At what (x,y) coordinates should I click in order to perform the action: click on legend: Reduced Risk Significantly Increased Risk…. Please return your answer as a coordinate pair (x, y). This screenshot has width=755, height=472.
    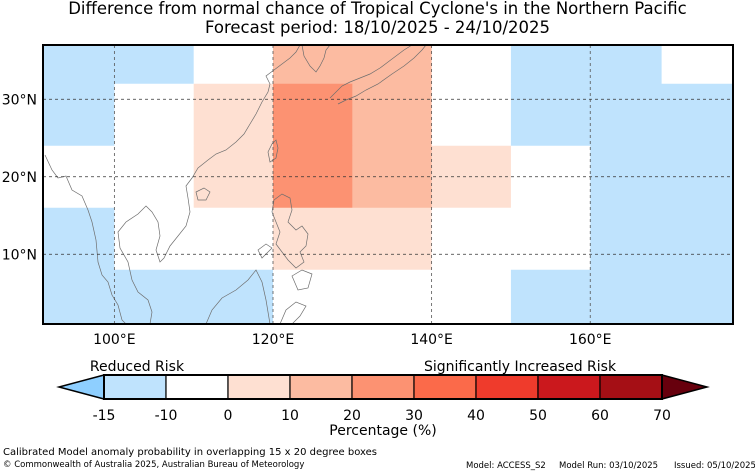
    Looking at the image, I should click on (383, 399).